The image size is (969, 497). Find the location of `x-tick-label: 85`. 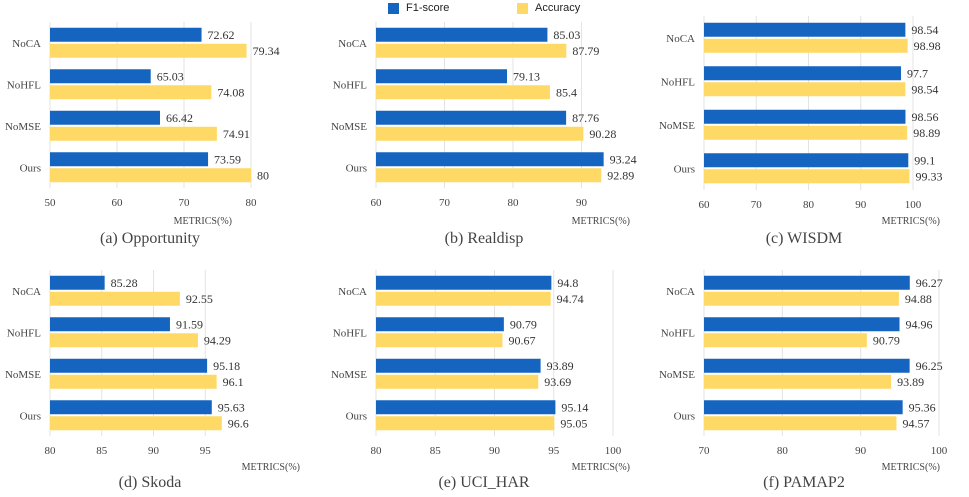

x-tick-label: 85 is located at coordinates (102, 451).